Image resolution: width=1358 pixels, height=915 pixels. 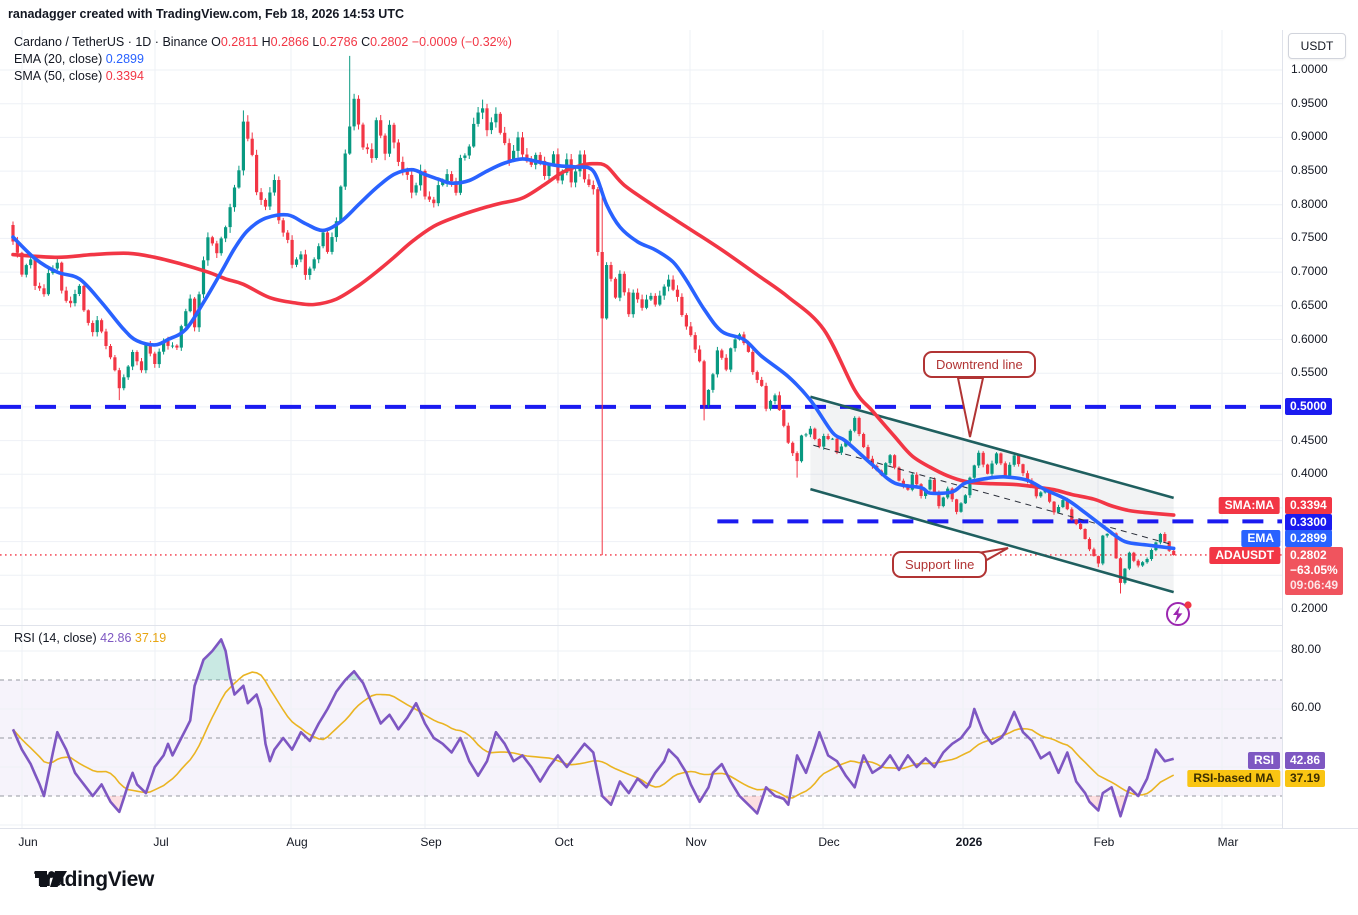 I want to click on tradingview-logo-mark, so click(x=51, y=879).